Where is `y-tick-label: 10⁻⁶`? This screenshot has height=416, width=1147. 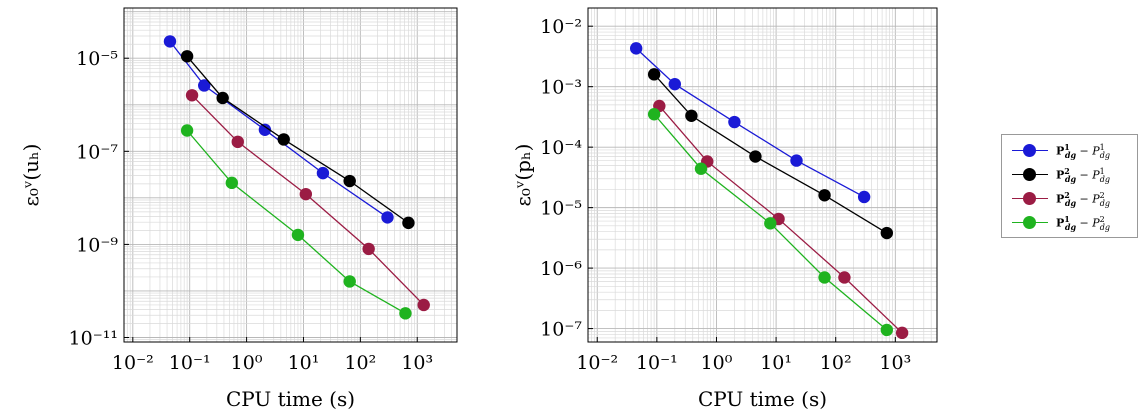 y-tick-label: 10⁻⁶ is located at coordinates (561, 269).